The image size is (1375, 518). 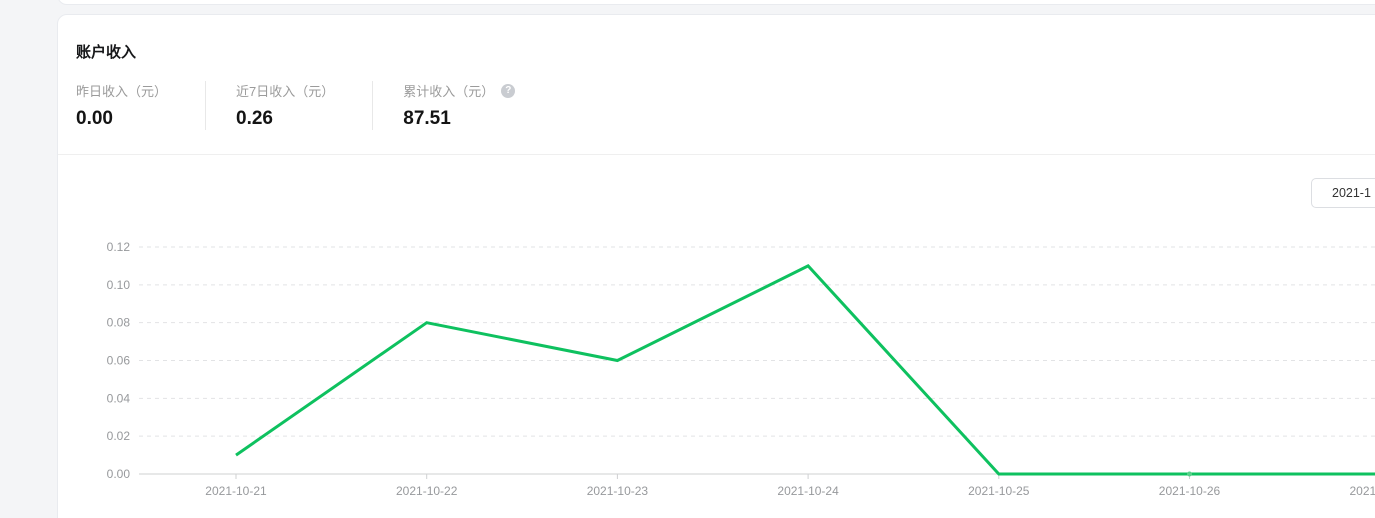 What do you see at coordinates (119, 398) in the screenshot?
I see `svg-text: 0.04` at bounding box center [119, 398].